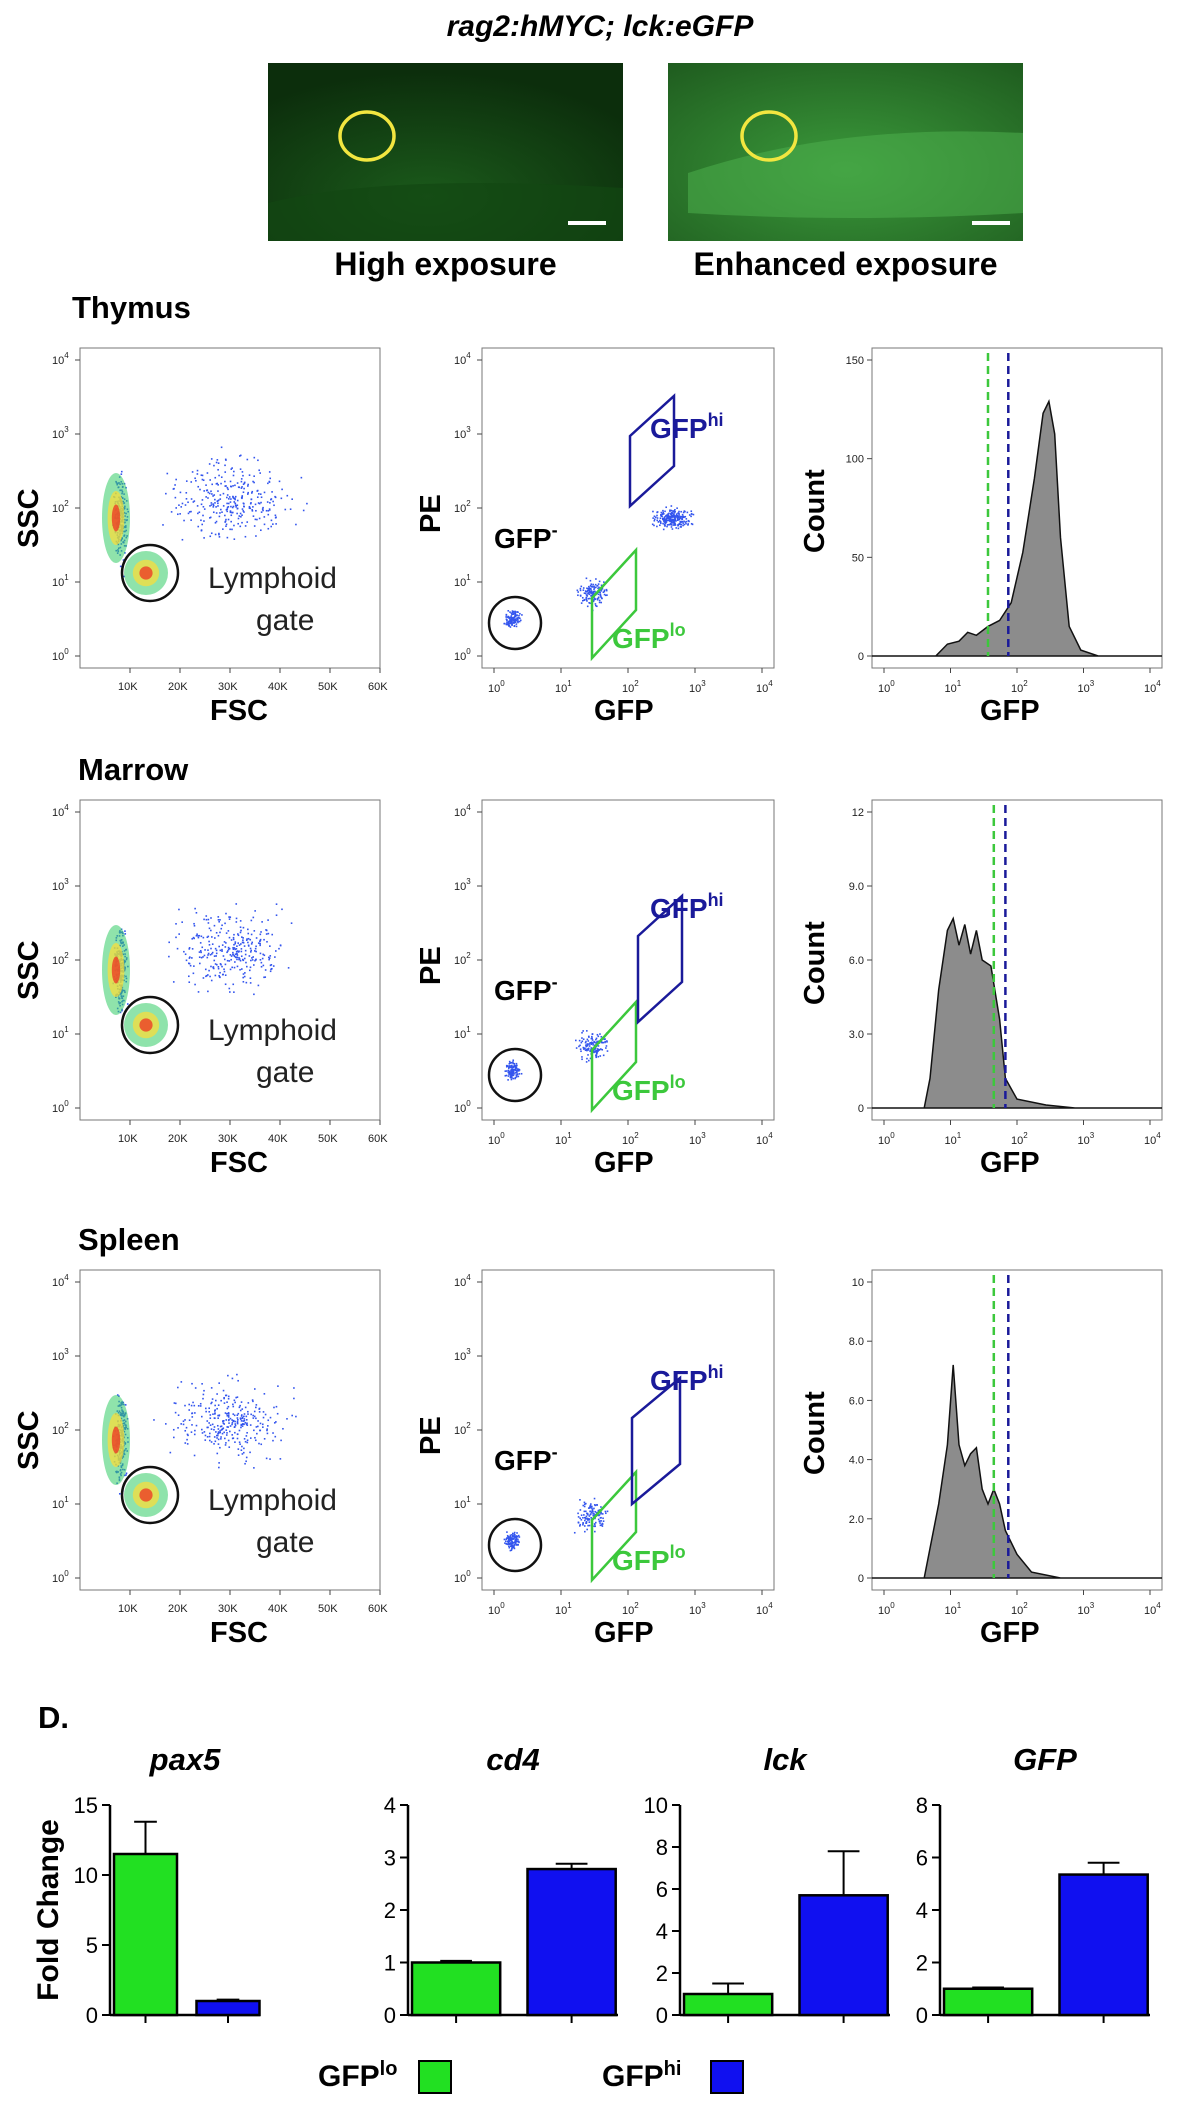 Image resolution: width=1200 pixels, height=2118 pixels. I want to click on row-thymus-ssc-ytick-exp: 2, so click(66, 503).